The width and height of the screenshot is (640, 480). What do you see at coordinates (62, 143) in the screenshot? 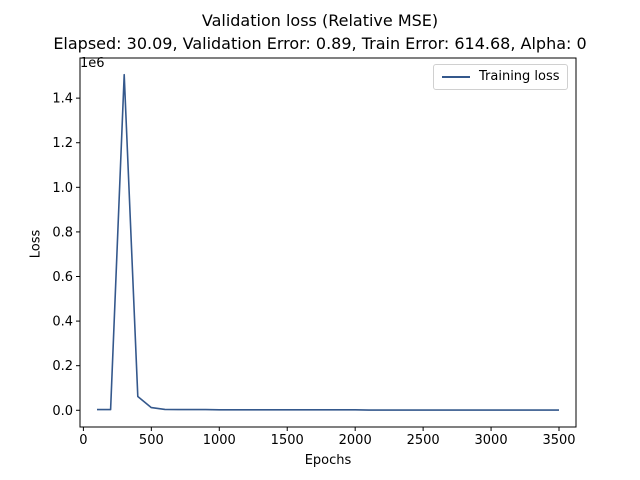
I see `y-tick-label: 1.2` at bounding box center [62, 143].